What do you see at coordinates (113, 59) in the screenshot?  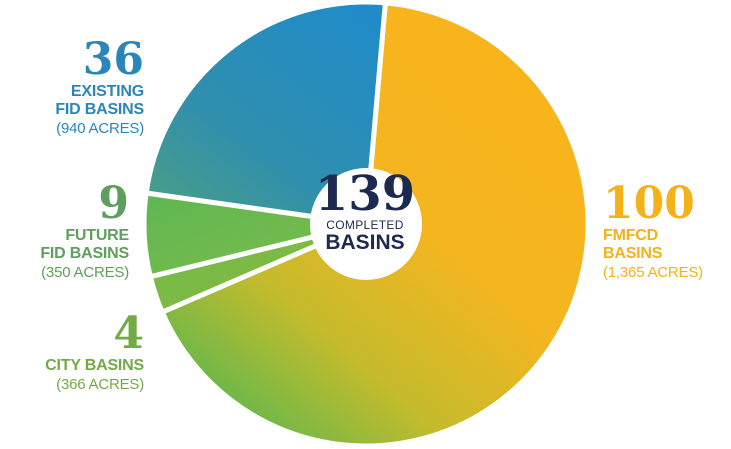 I see `existing-count: 36` at bounding box center [113, 59].